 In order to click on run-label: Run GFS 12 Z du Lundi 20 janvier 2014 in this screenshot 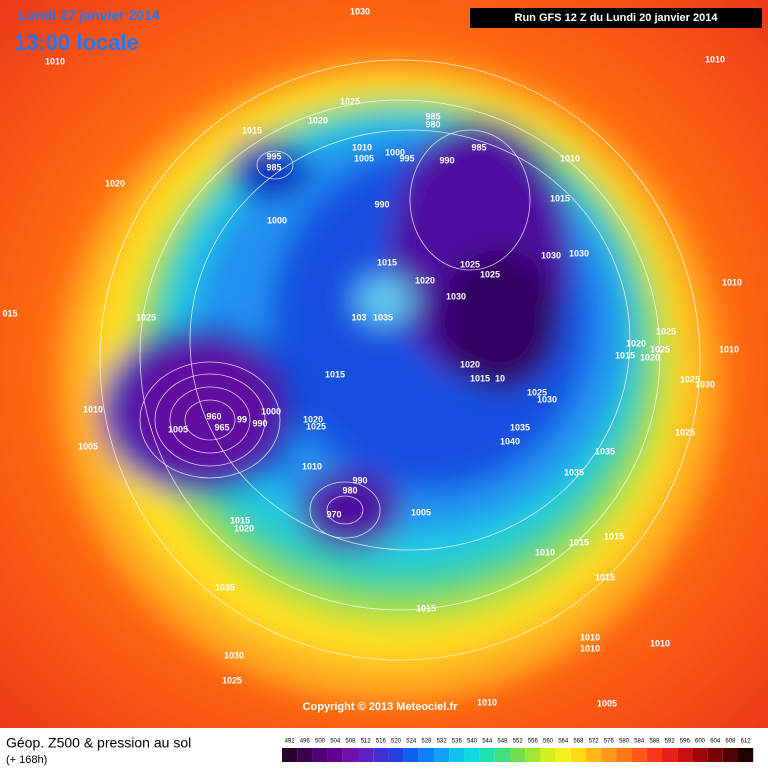, I will do `click(617, 18)`.